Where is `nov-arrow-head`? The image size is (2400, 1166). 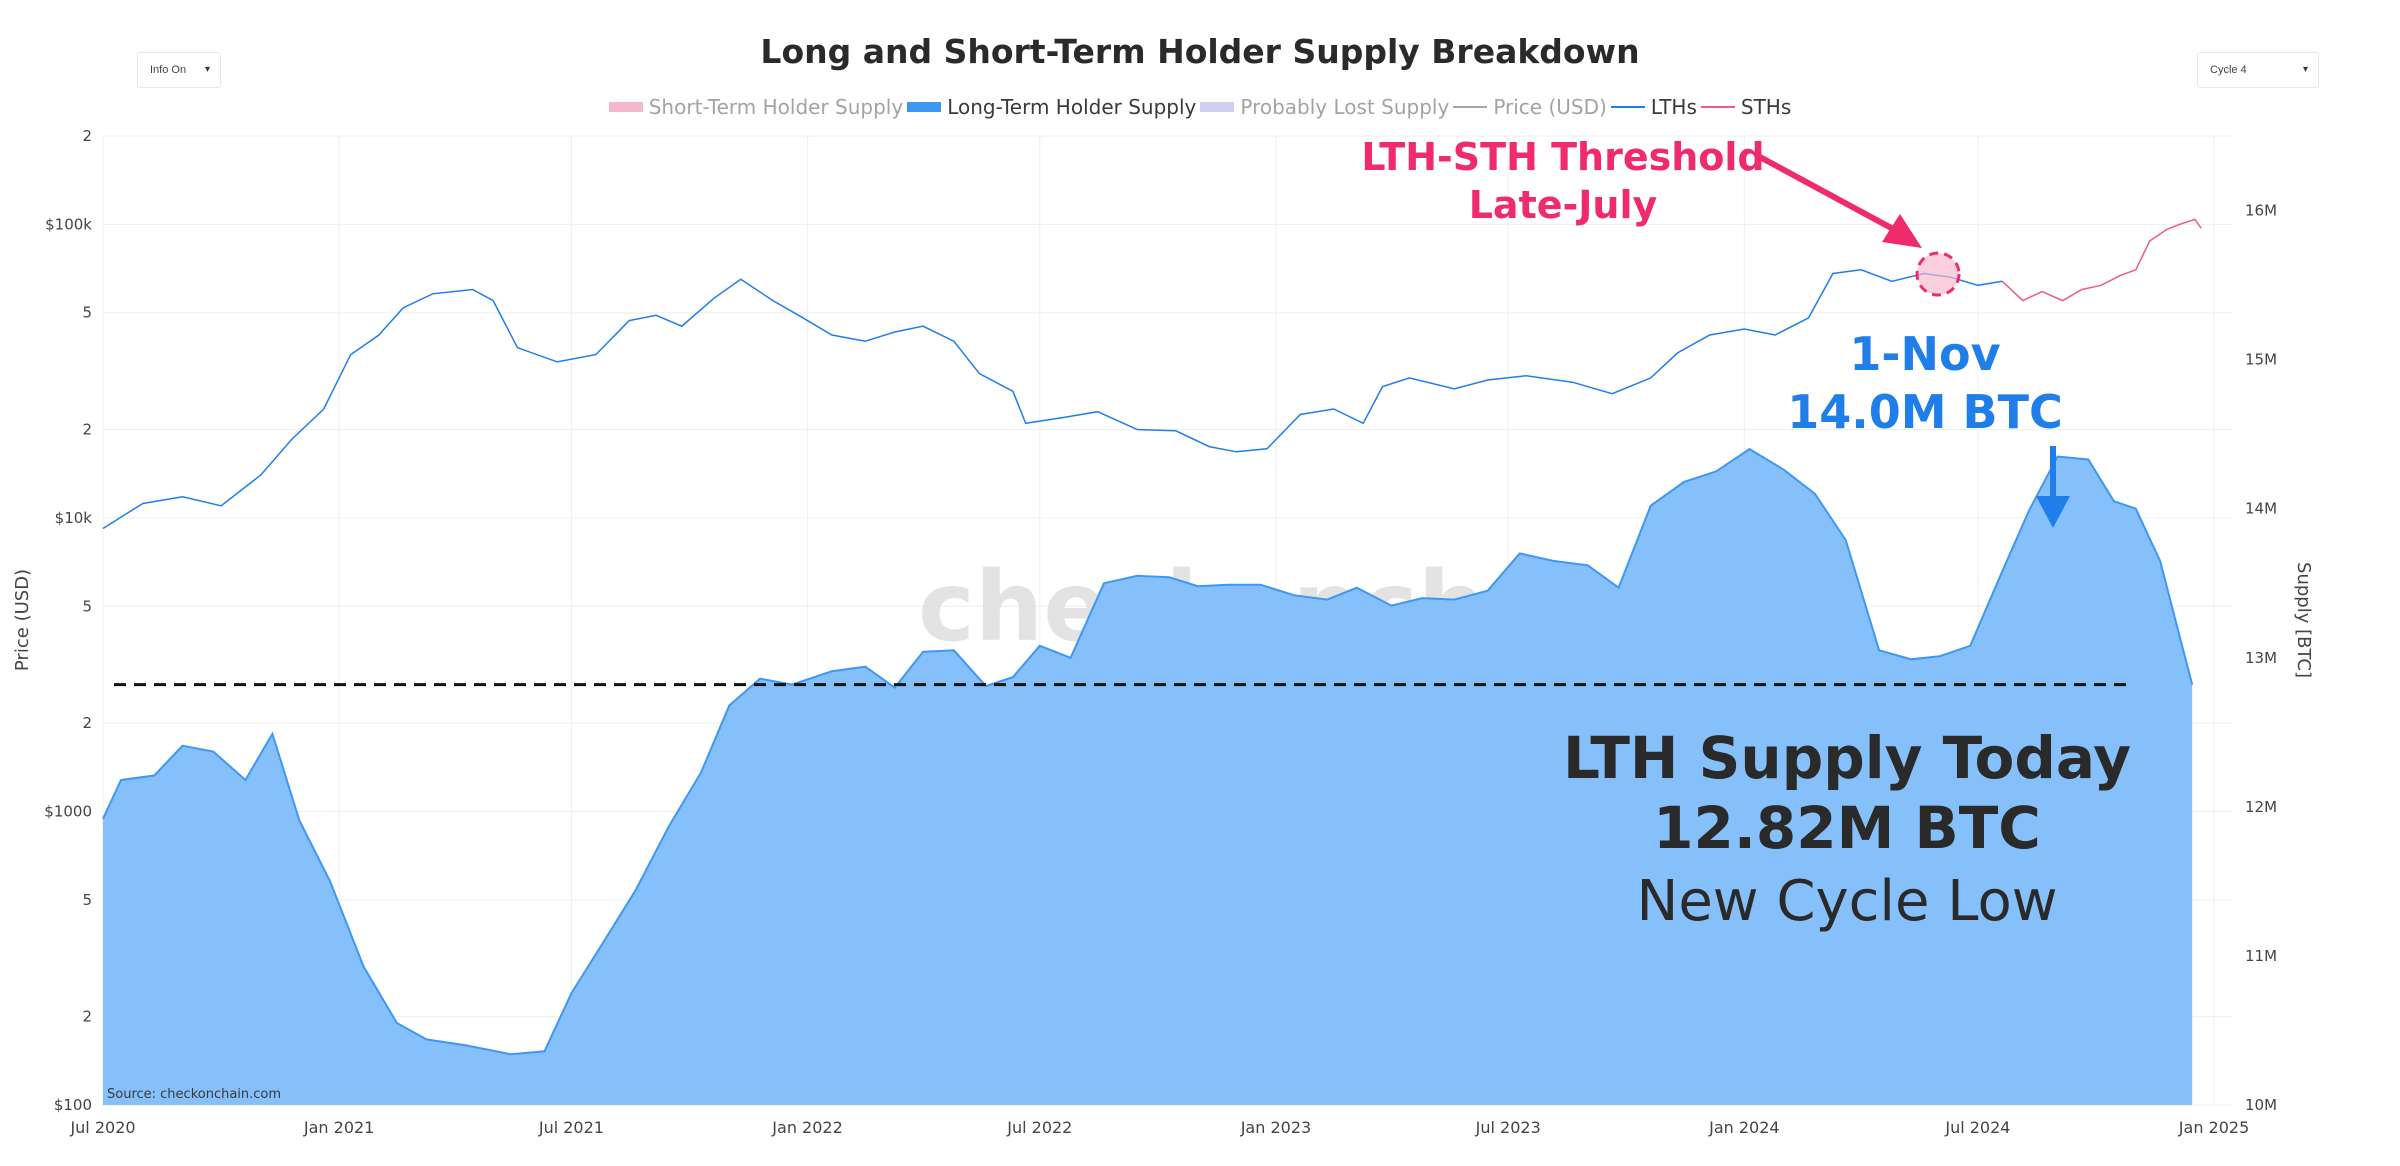 nov-arrow-head is located at coordinates (2053, 512).